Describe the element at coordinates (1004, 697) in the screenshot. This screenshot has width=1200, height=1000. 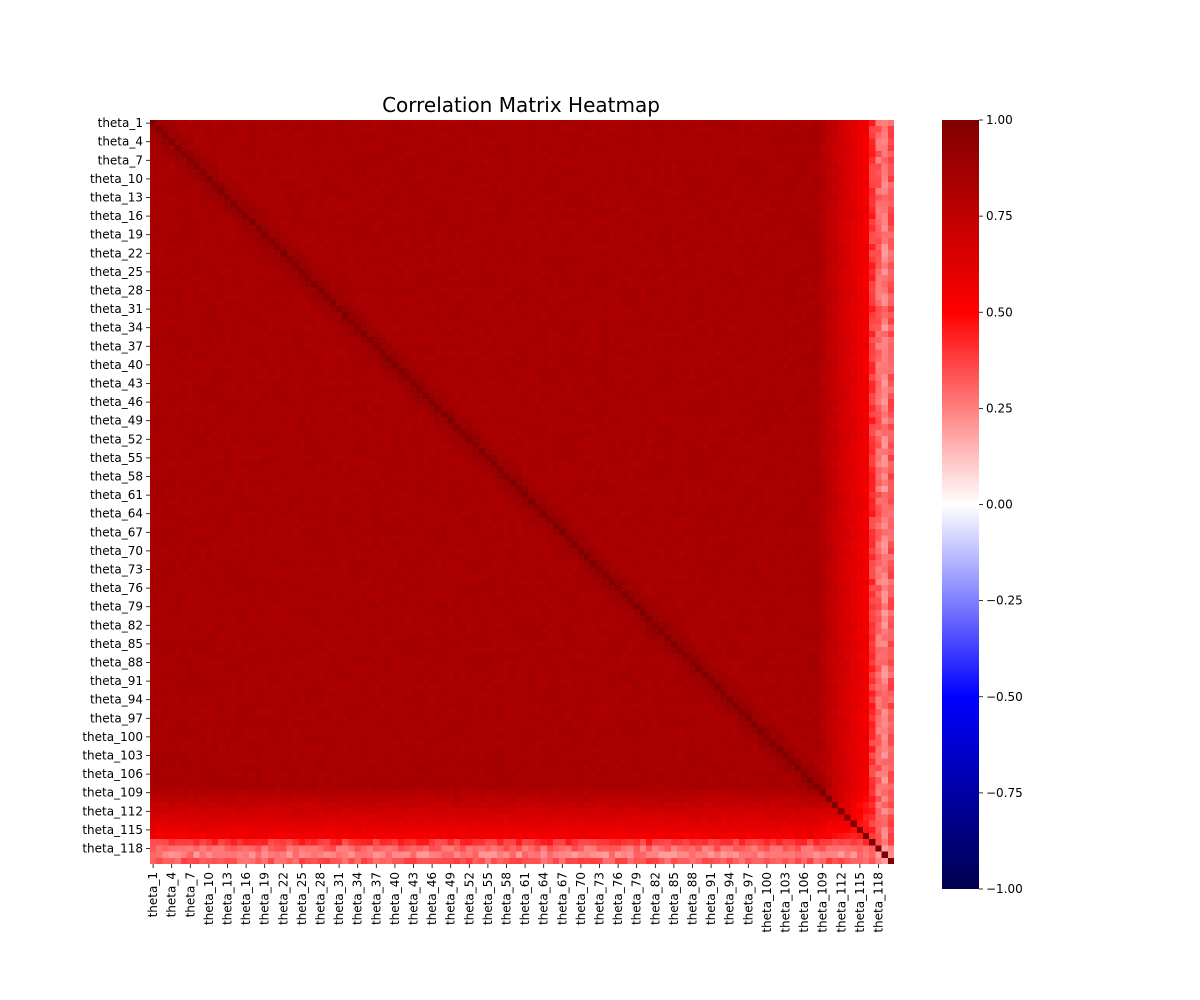
I see `colorbar-tick-label: −0.50` at that location.